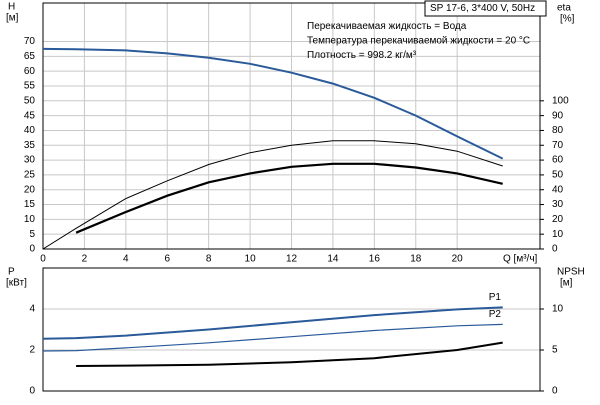 The width and height of the screenshot is (600, 405). Describe the element at coordinates (30, 130) in the screenshot. I see `y-tick-label: 40` at that location.